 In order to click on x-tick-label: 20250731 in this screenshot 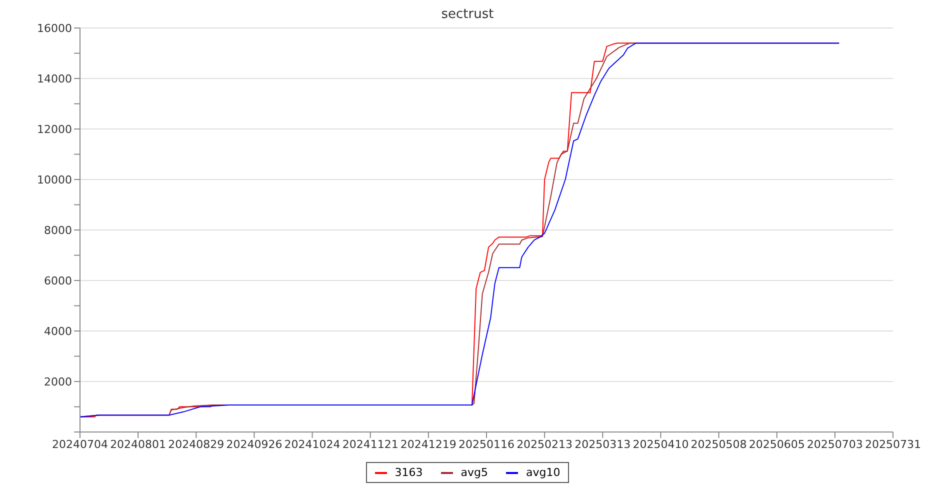, I will do `click(893, 444)`.